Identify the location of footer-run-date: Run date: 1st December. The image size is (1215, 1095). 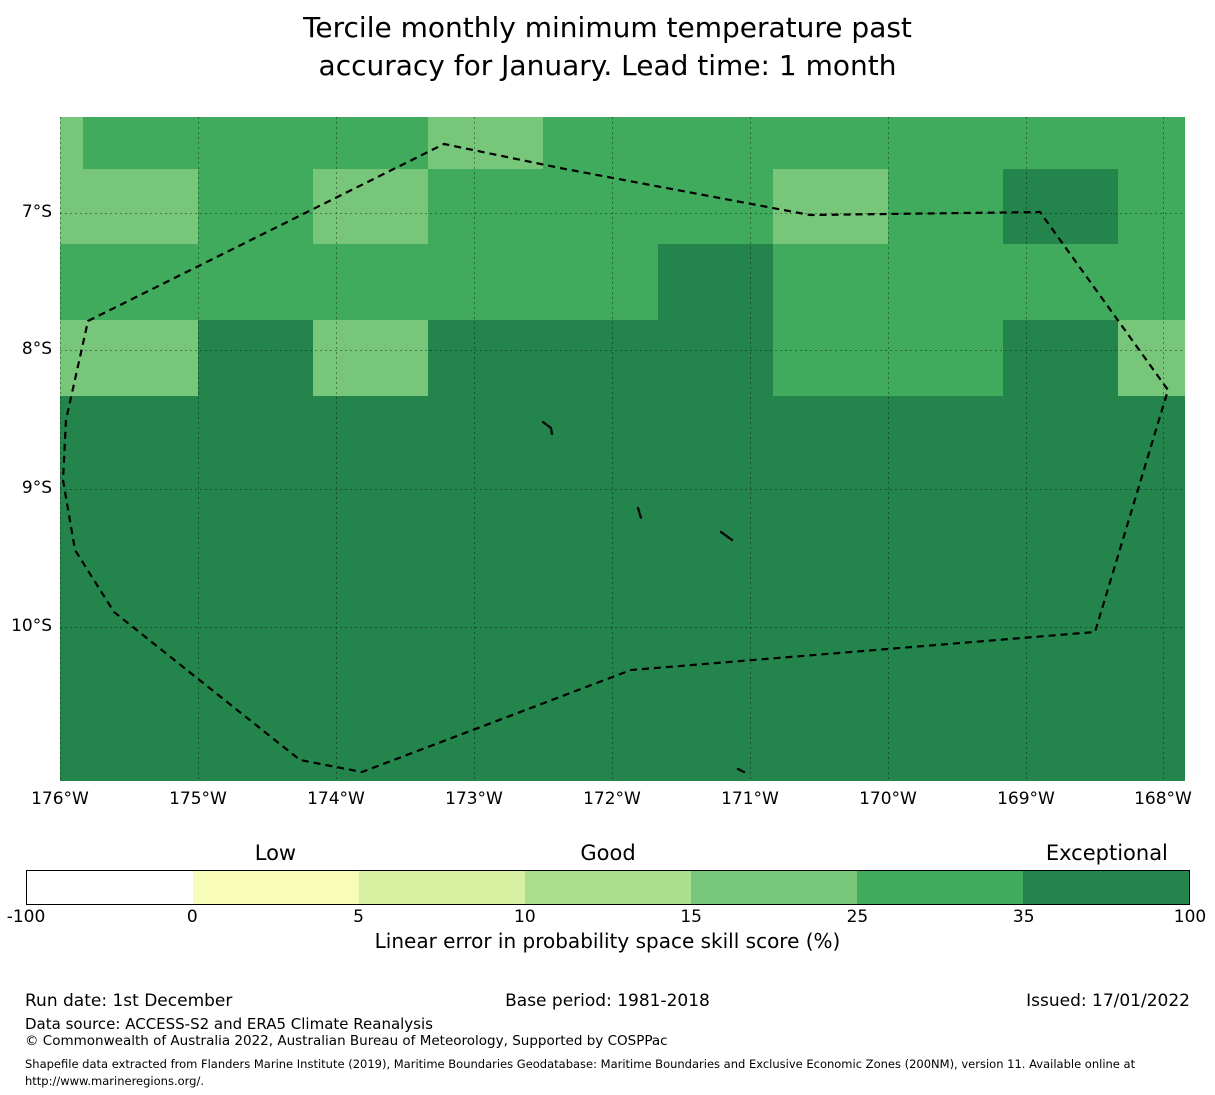
(129, 1001).